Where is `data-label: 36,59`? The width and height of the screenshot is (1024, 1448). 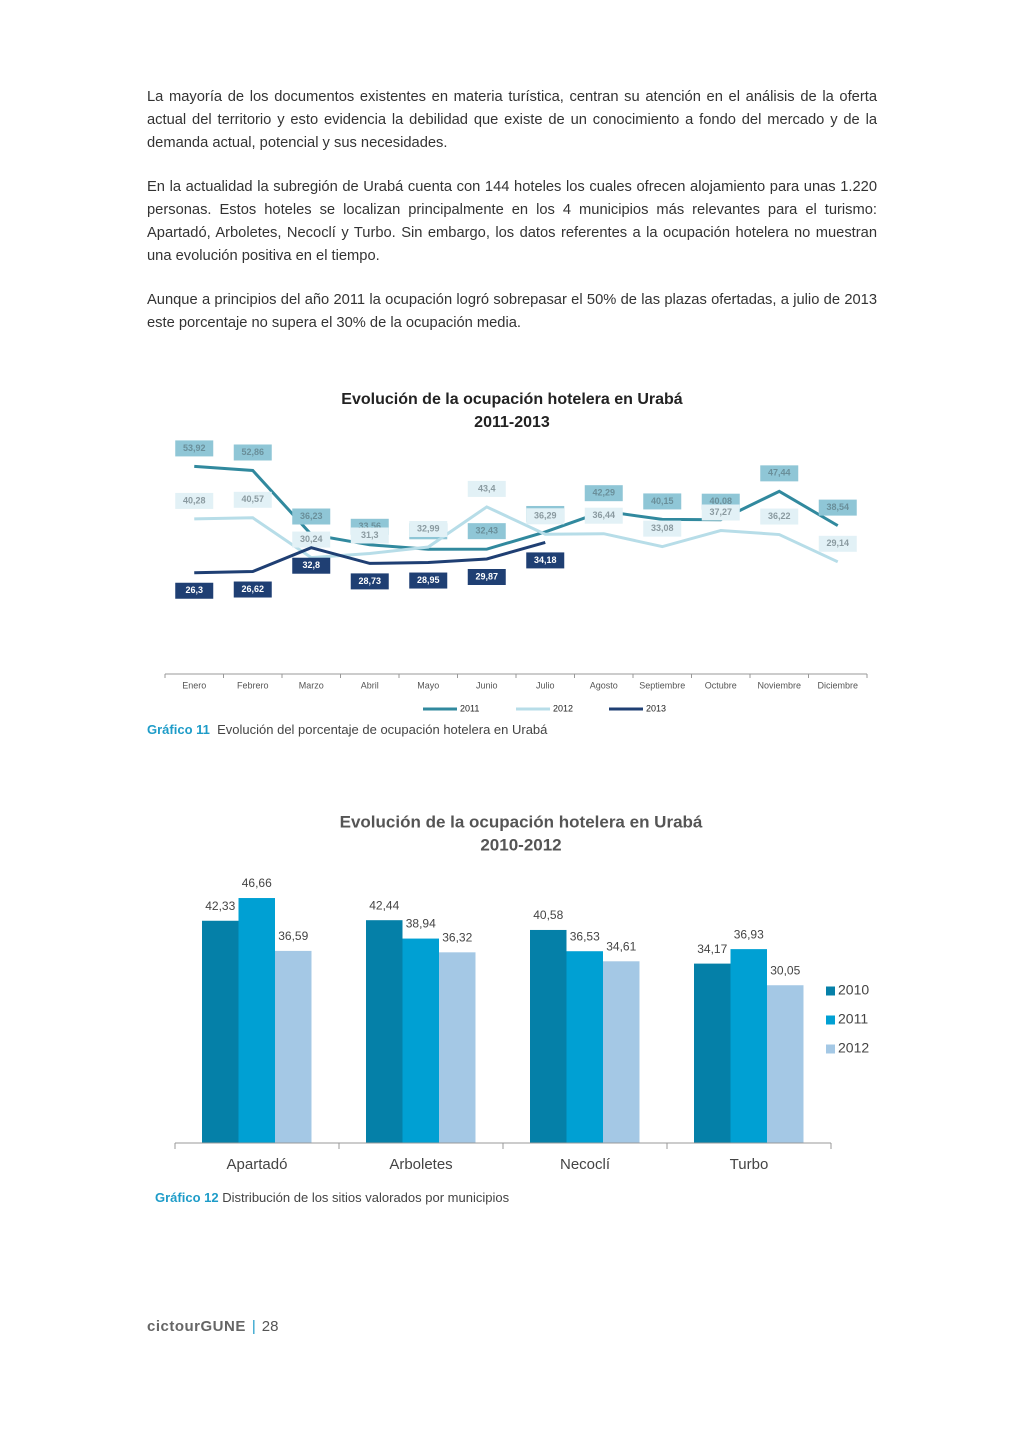 data-label: 36,59 is located at coordinates (293, 936).